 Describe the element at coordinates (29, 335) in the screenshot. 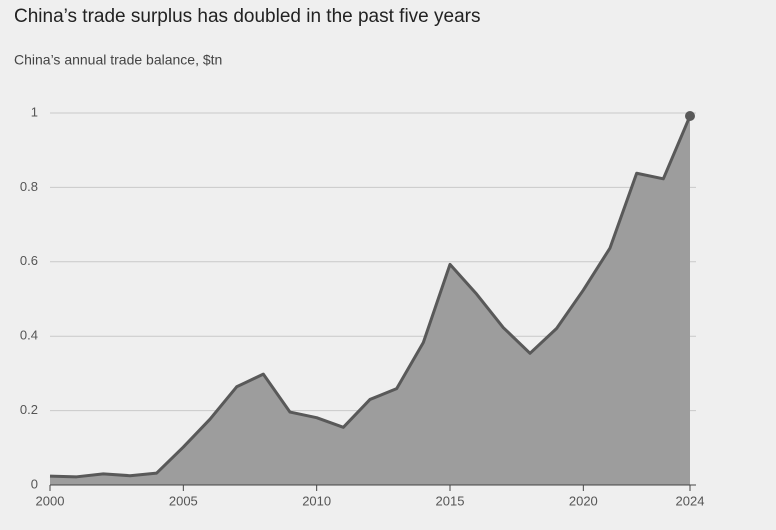

I see `y-tick-label: 0.4` at that location.